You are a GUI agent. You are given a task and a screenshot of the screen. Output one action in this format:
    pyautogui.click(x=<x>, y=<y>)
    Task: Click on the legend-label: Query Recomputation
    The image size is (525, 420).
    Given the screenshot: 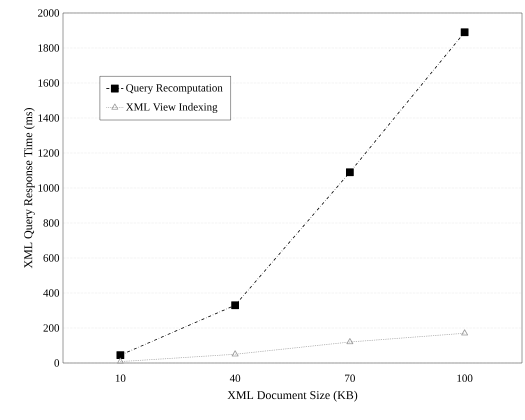 What is the action you would take?
    pyautogui.click(x=174, y=89)
    